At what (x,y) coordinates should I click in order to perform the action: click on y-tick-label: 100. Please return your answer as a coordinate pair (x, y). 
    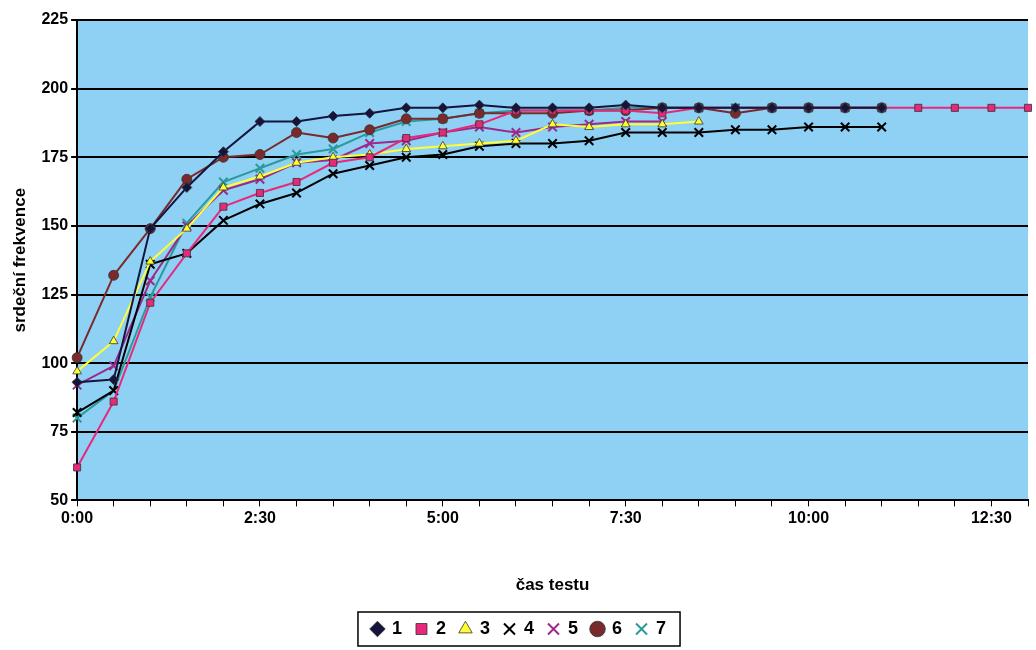
    Looking at the image, I should click on (55, 362).